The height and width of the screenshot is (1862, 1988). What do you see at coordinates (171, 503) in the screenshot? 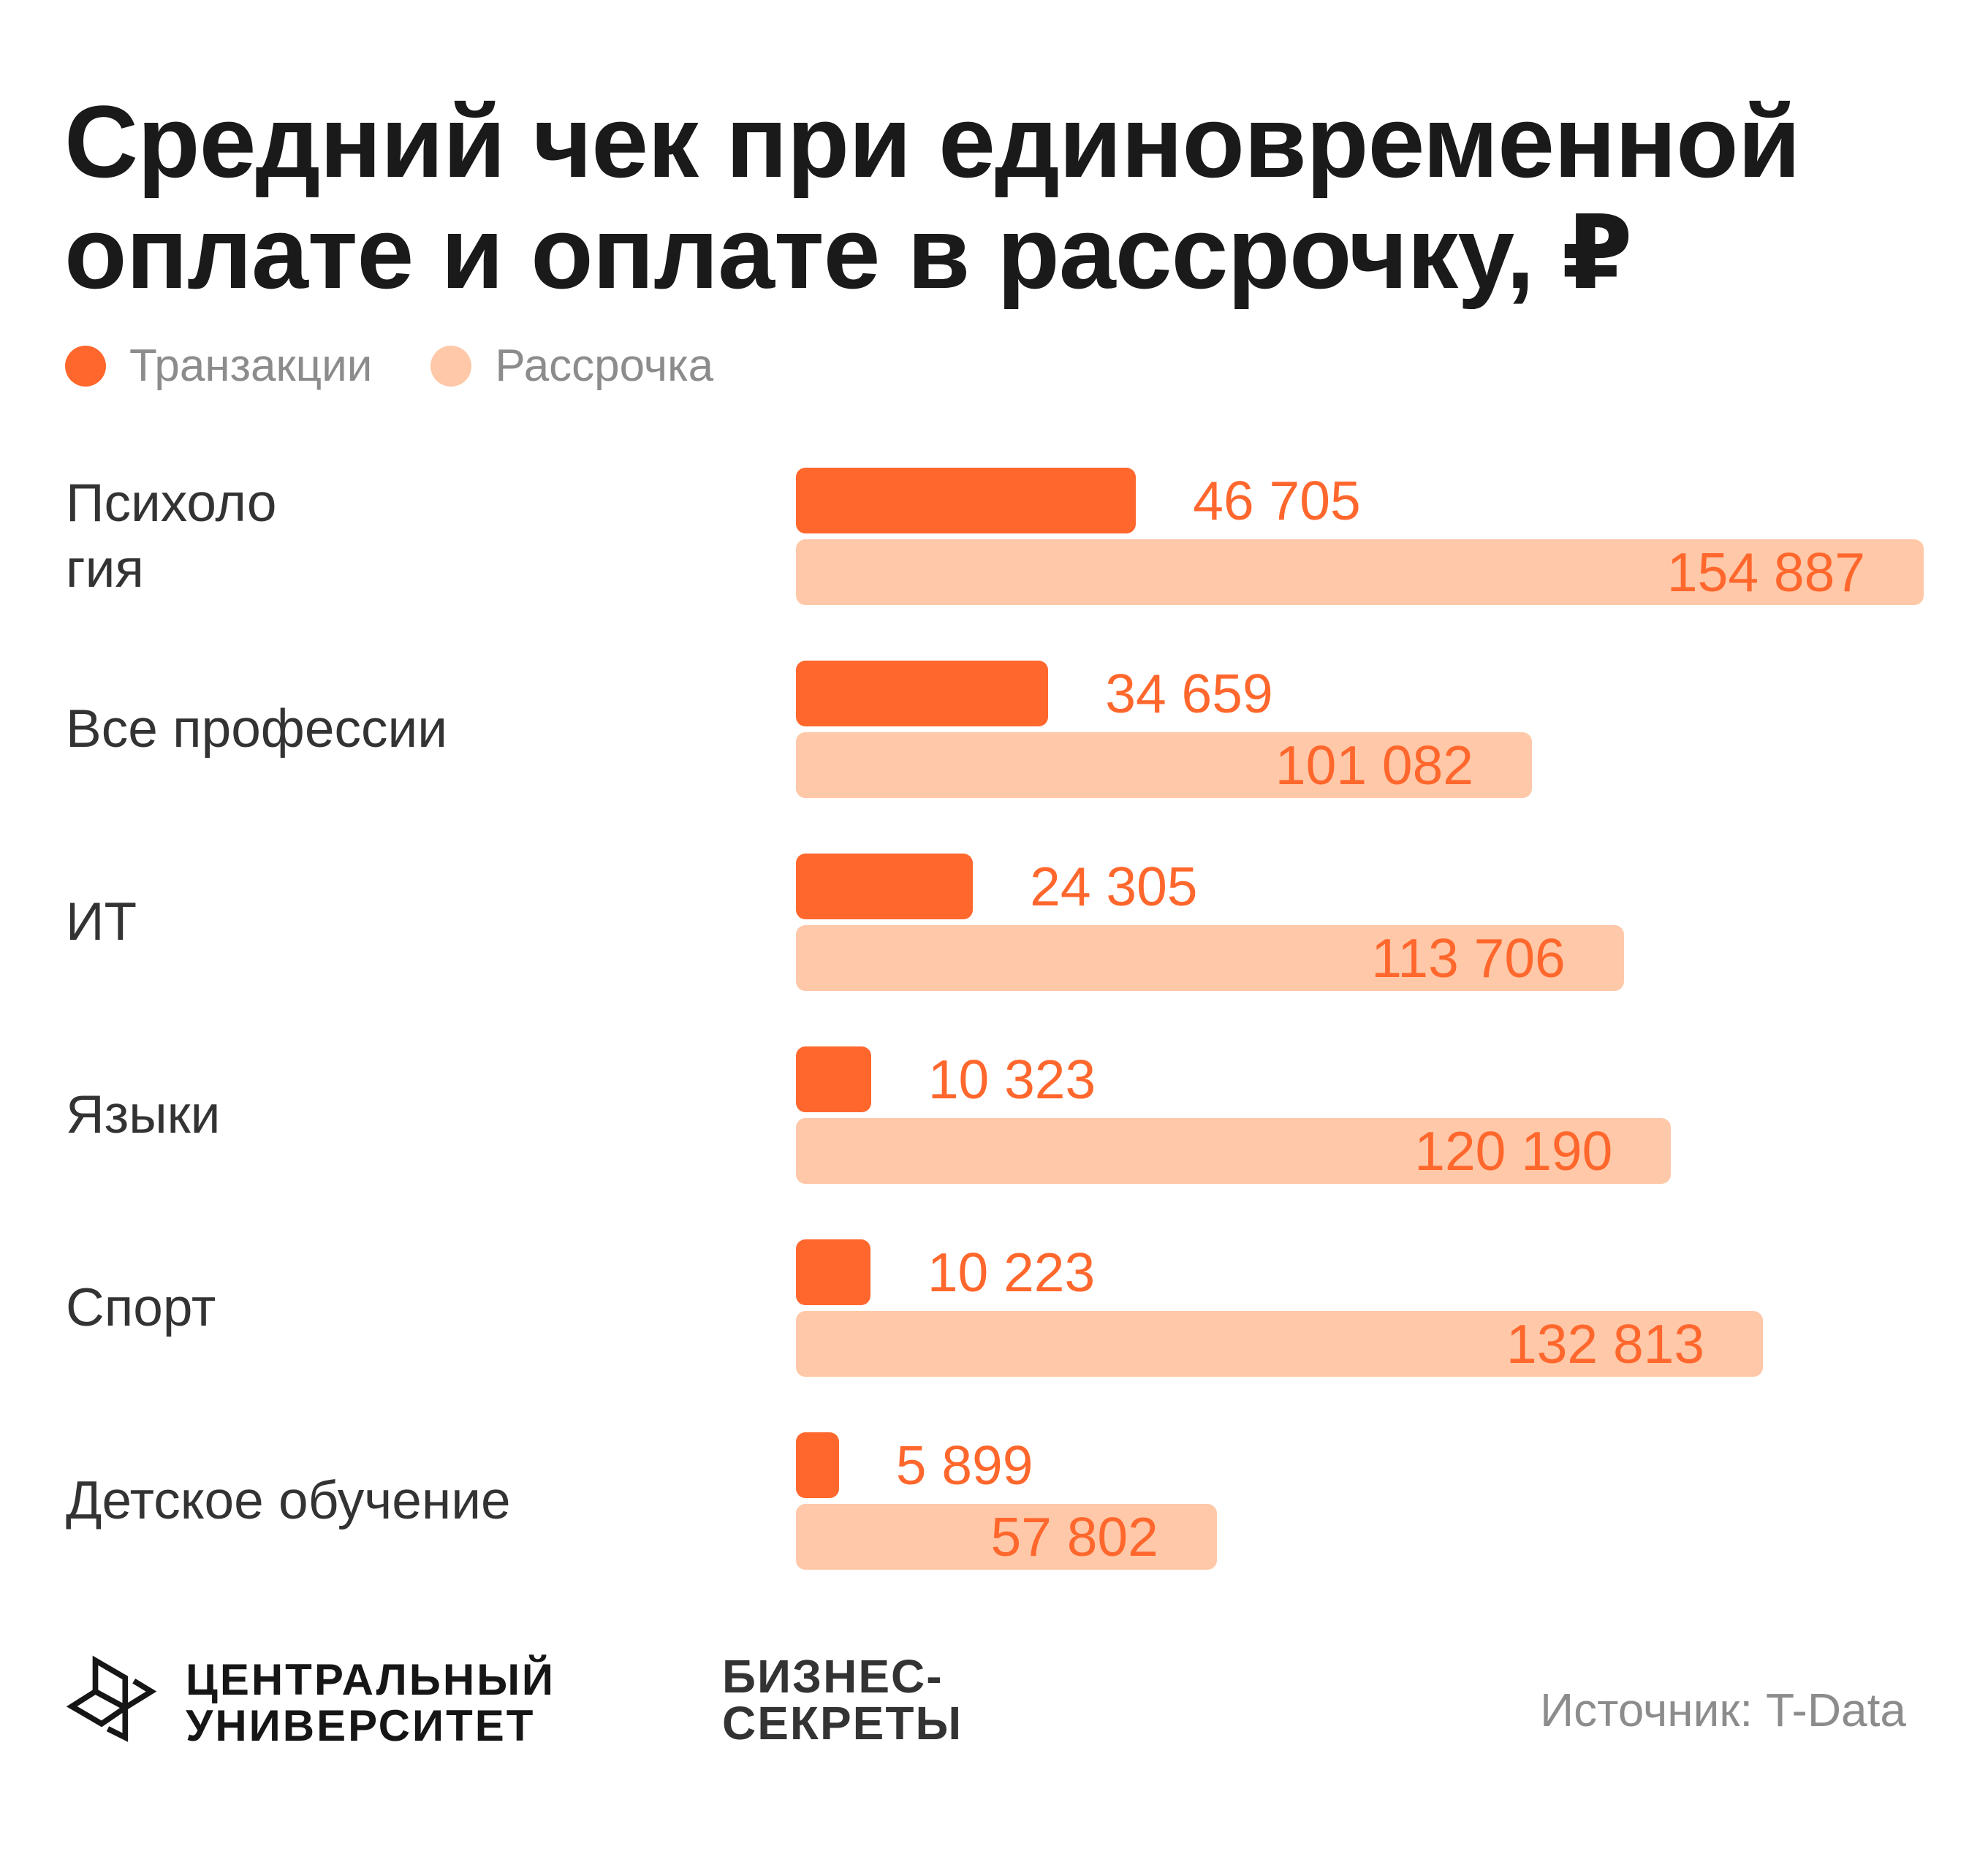
I see `category-label-line: Психоло` at bounding box center [171, 503].